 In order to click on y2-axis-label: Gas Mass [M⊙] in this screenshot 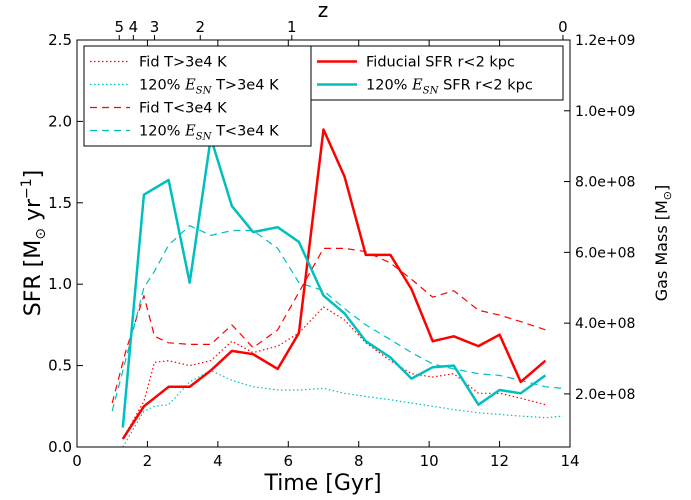, I will do `click(663, 243)`.